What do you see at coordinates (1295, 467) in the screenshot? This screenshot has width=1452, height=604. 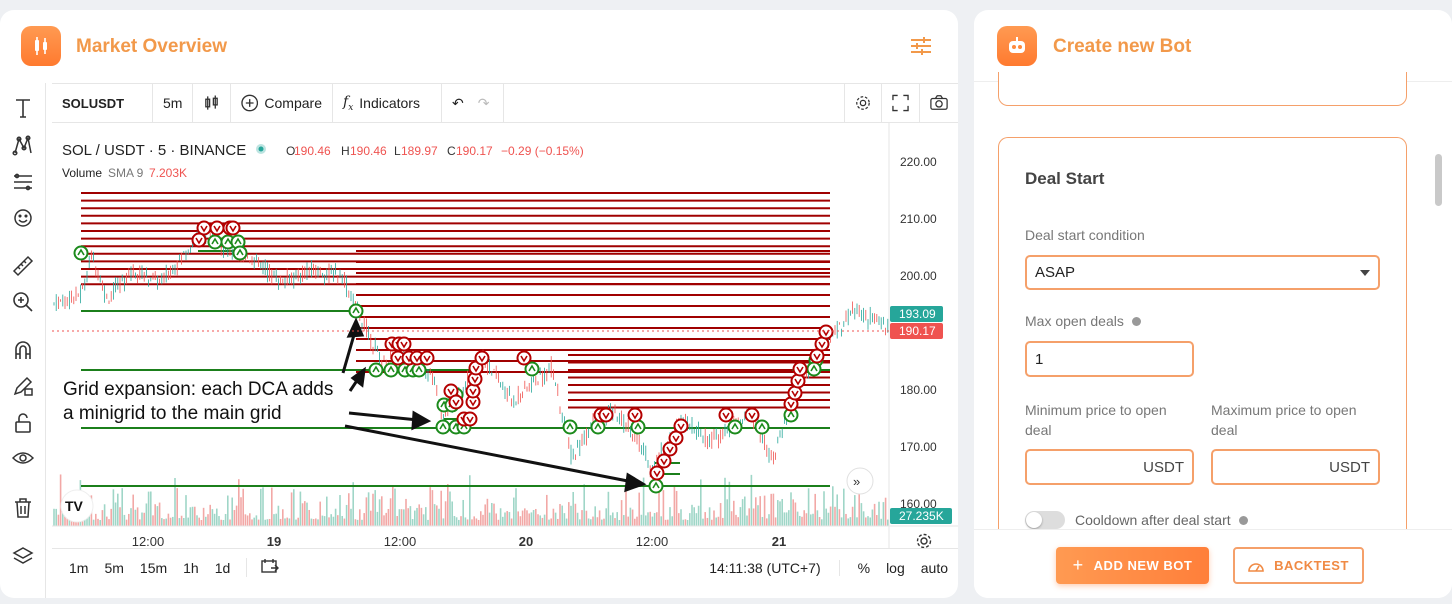 I see `max-price-input: USDT` at bounding box center [1295, 467].